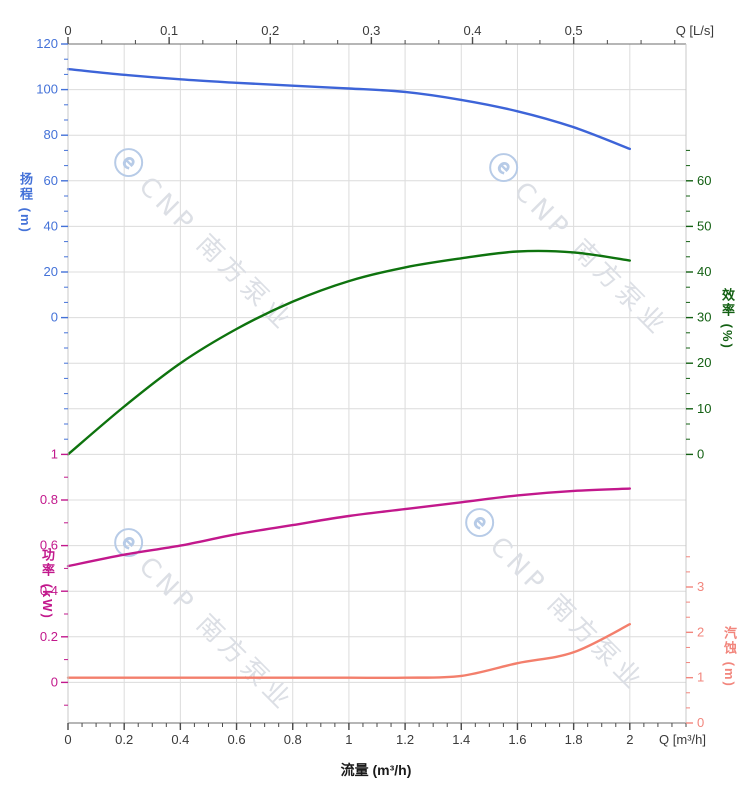 The height and width of the screenshot is (797, 752). Describe the element at coordinates (704, 317) in the screenshot. I see `efficiency-tick-label: 30` at that location.